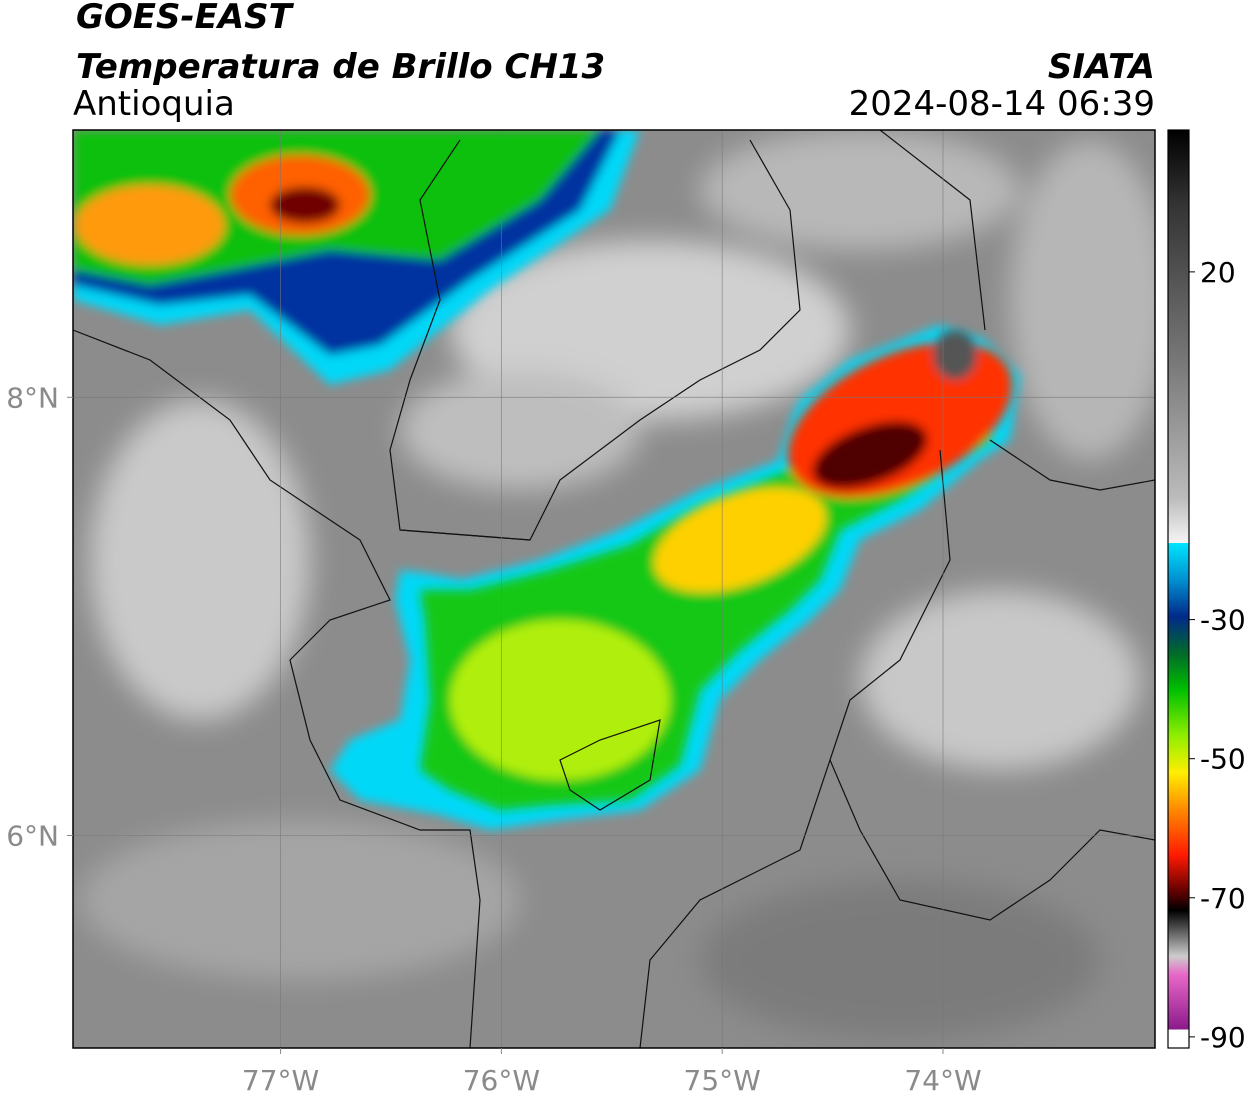 The image size is (1252, 1099). I want to click on lon-label: 77°W, so click(280, 1080).